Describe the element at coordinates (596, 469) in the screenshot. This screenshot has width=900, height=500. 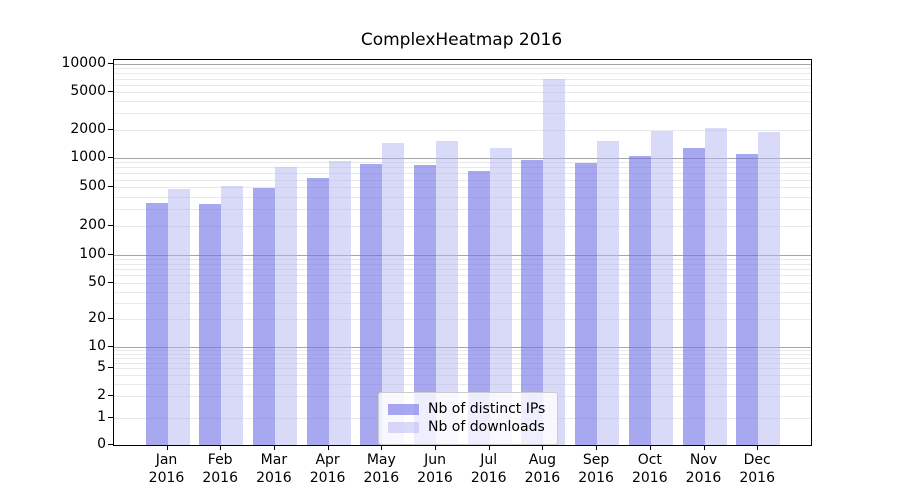
I see `x-tick-label: Sep 2016` at that location.